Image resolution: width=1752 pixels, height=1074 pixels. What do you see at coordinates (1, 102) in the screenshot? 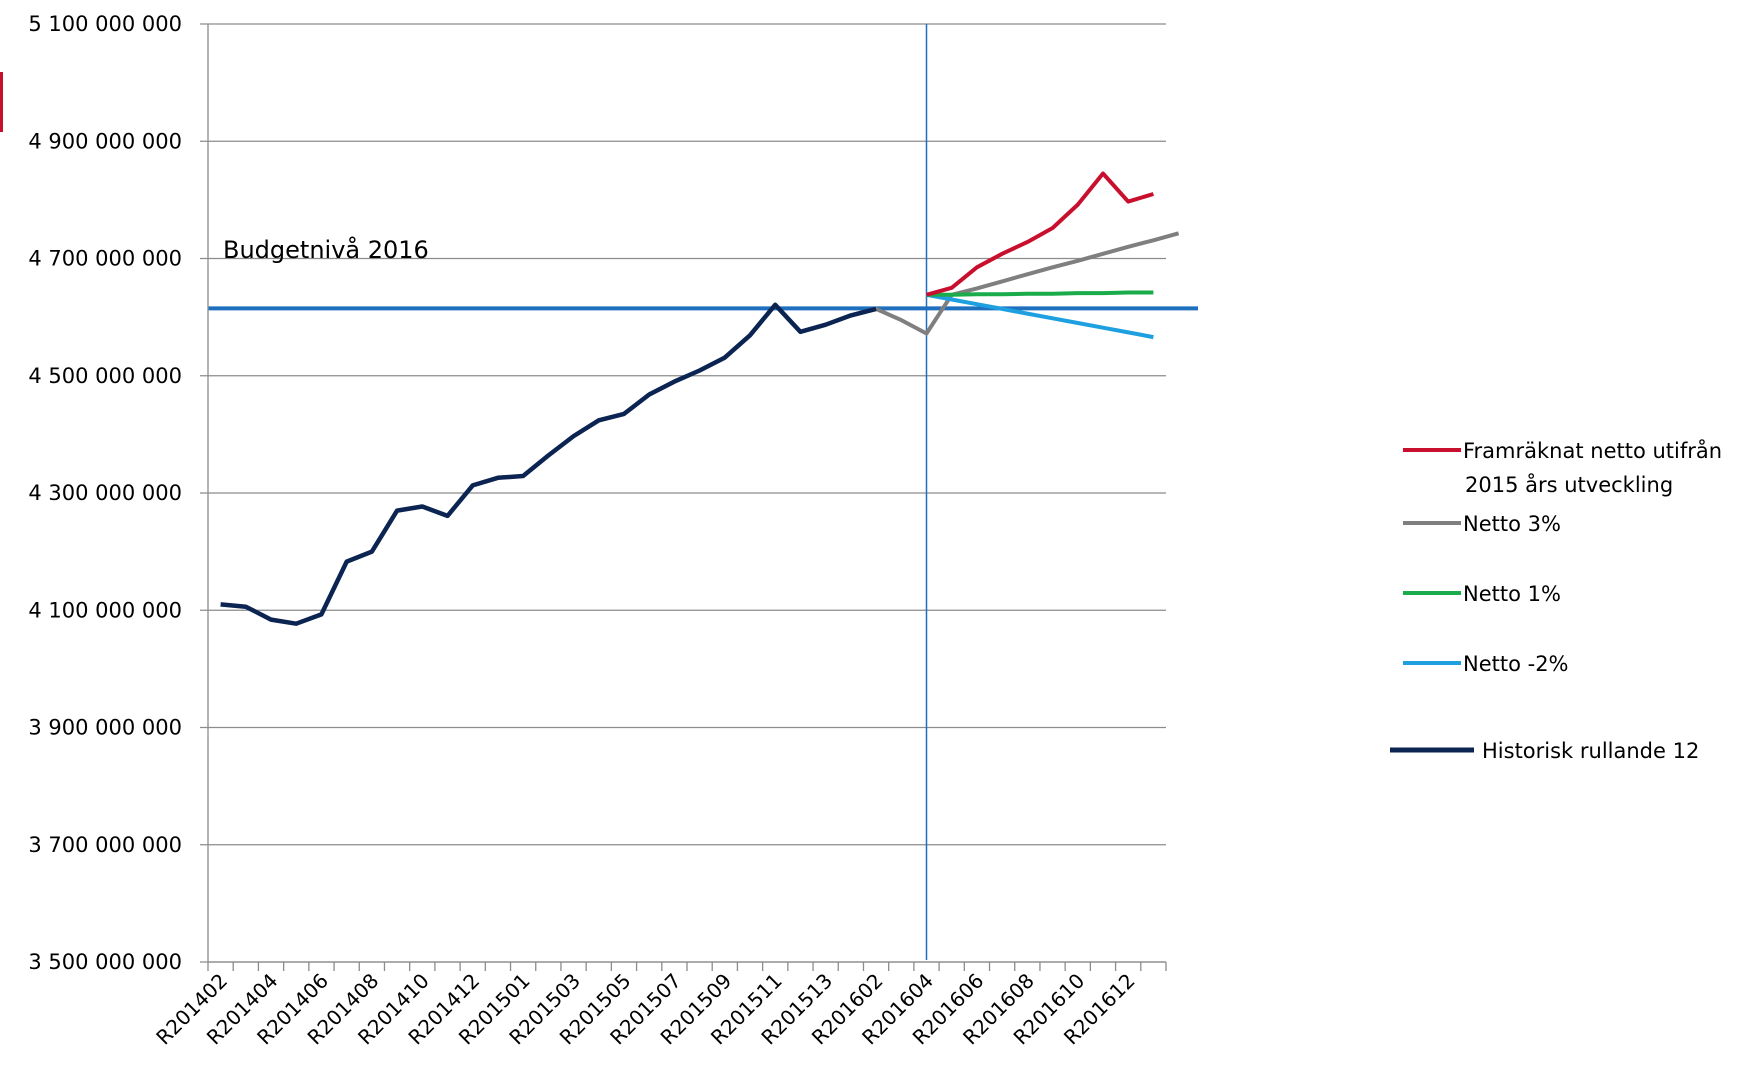
I see `red-edge-marker` at bounding box center [1, 102].